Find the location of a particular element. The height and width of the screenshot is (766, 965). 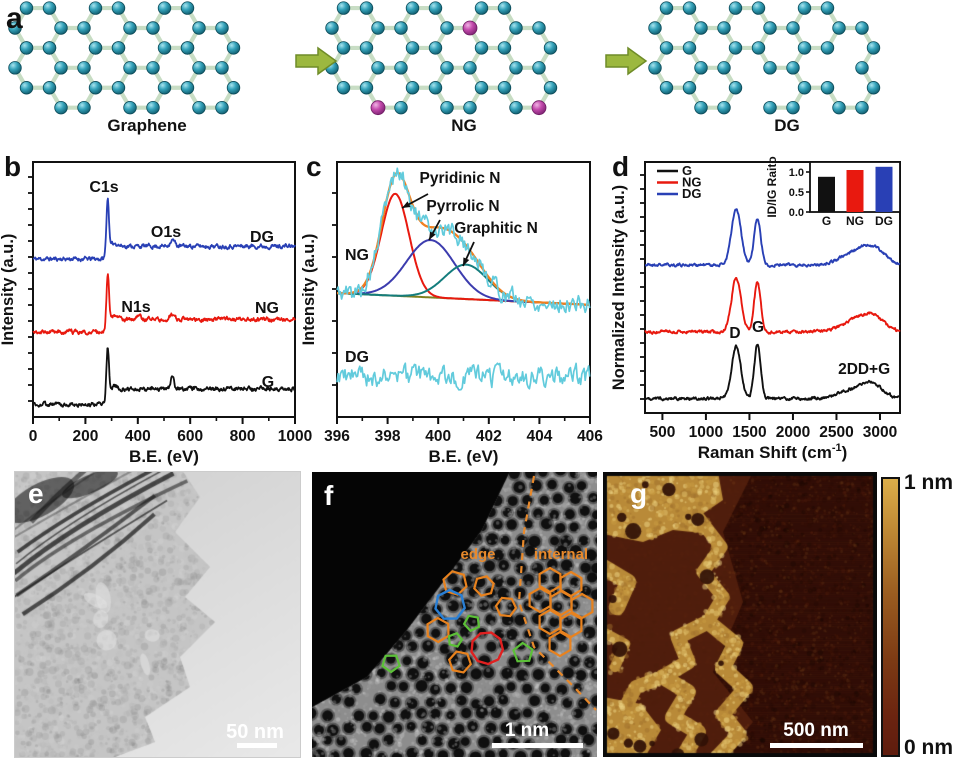

edge-region-label: edge is located at coordinates (478, 554).